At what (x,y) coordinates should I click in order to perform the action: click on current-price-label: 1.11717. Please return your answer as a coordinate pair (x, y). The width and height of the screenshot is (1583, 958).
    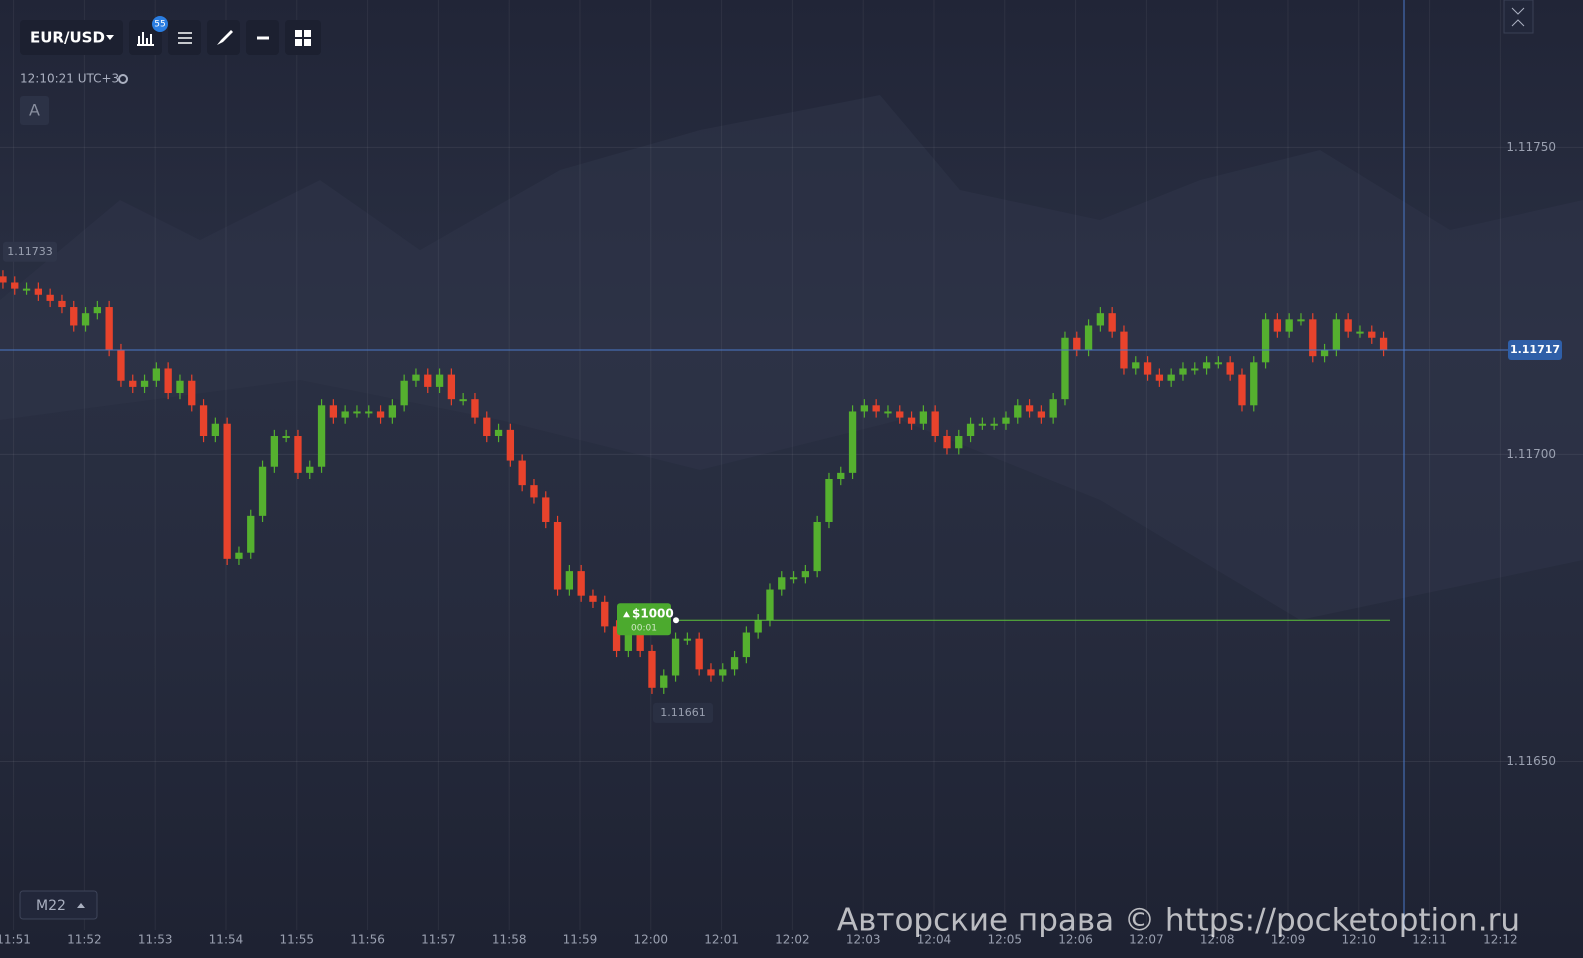
    Looking at the image, I should click on (1535, 349).